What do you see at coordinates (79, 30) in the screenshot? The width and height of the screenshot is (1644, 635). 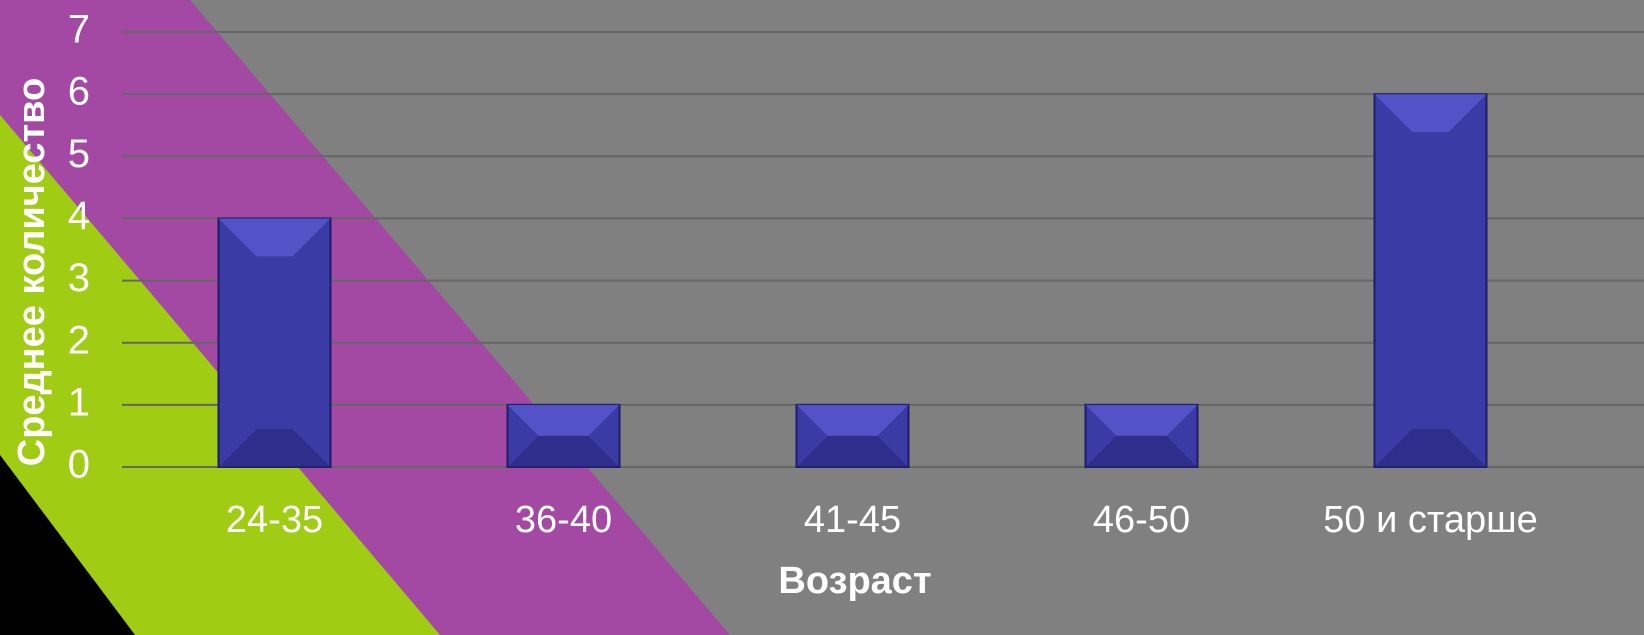 I see `y-tick-label: 7` at bounding box center [79, 30].